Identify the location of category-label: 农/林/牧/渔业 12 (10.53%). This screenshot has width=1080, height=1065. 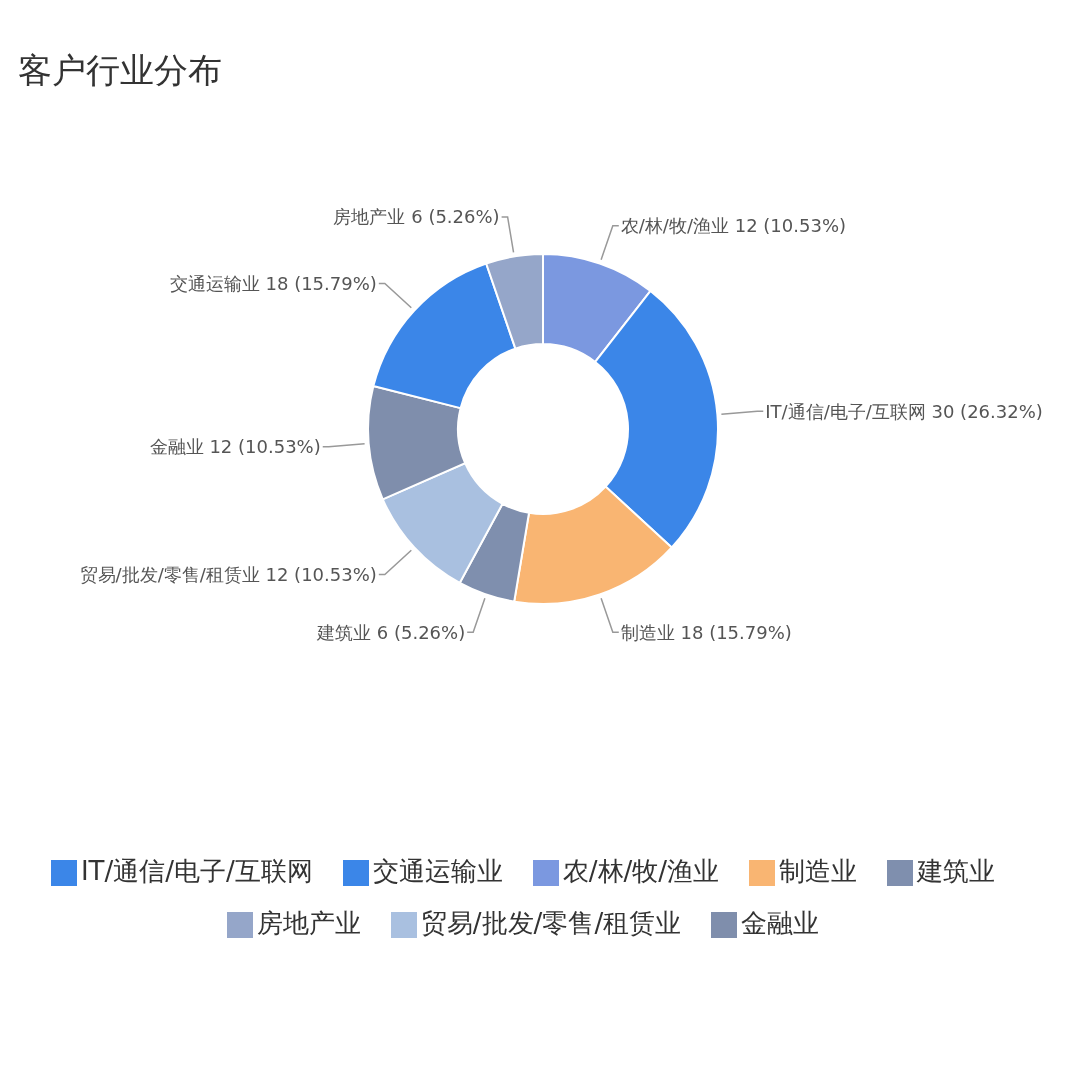
(733, 226).